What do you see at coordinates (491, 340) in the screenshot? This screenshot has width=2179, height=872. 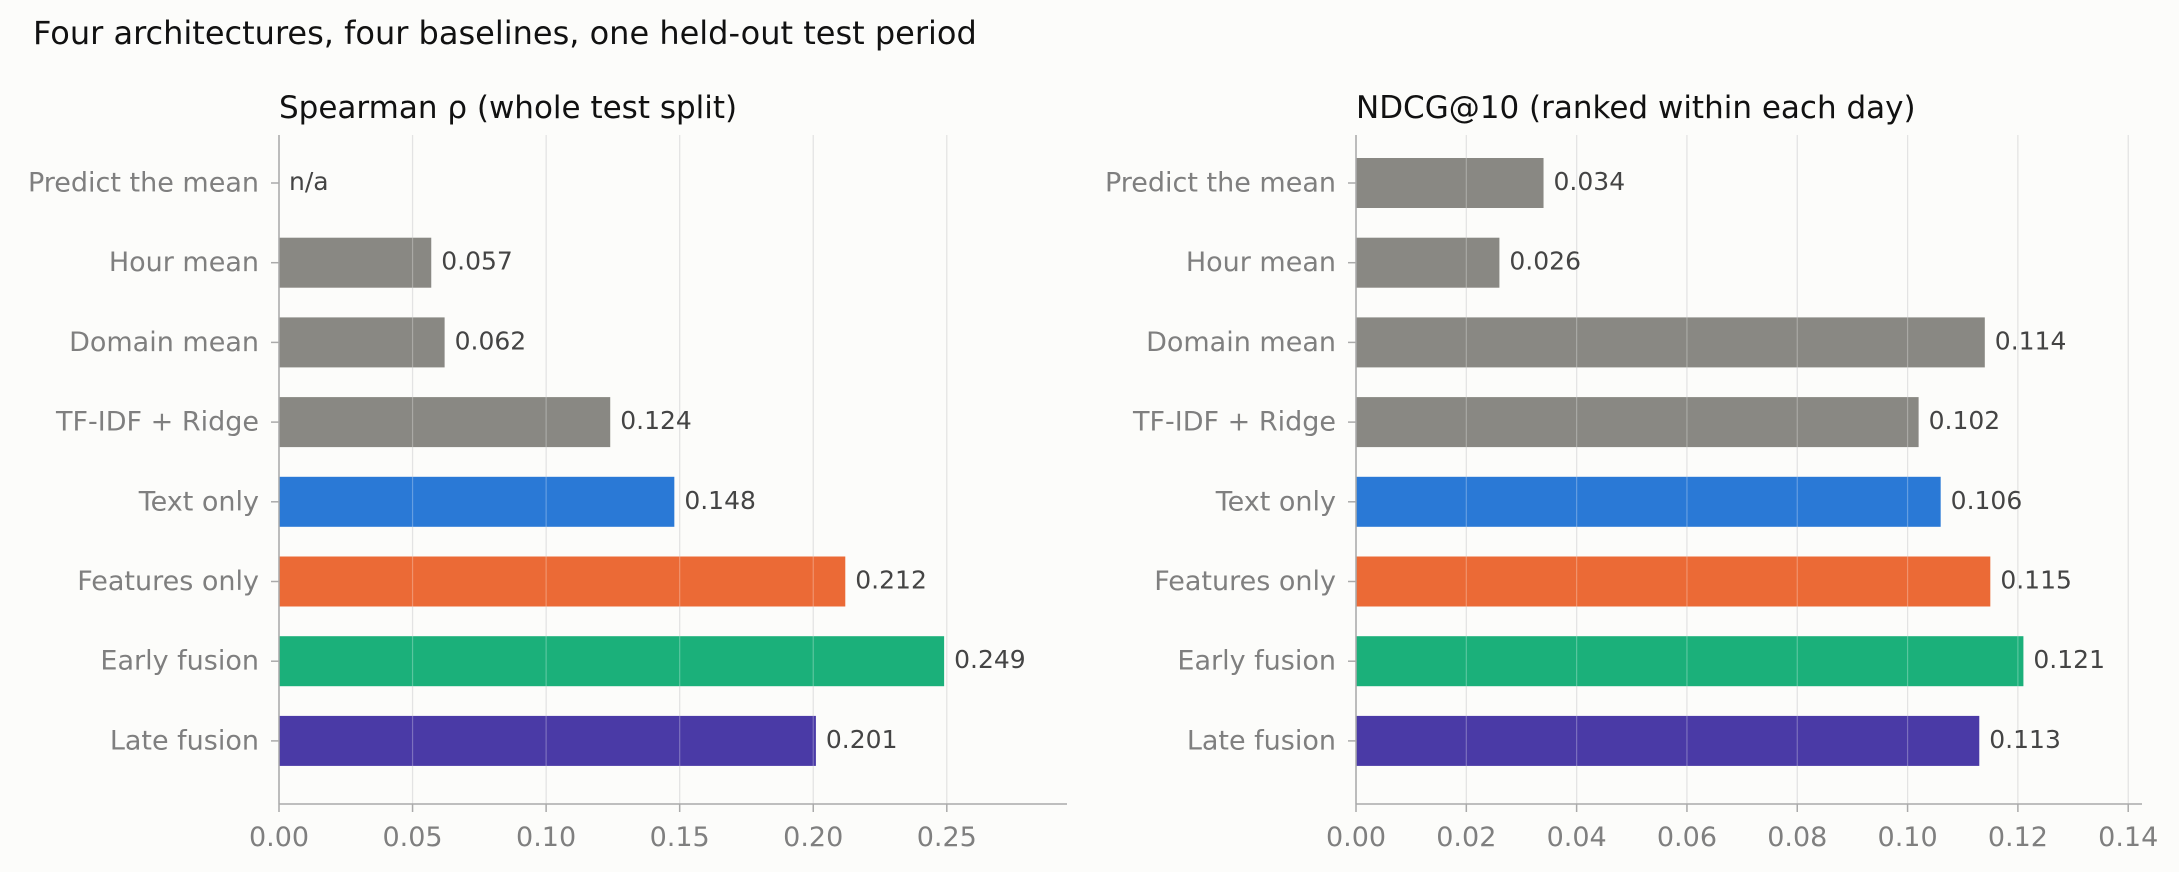 I see `spearman-value-label: 0.062` at bounding box center [491, 340].